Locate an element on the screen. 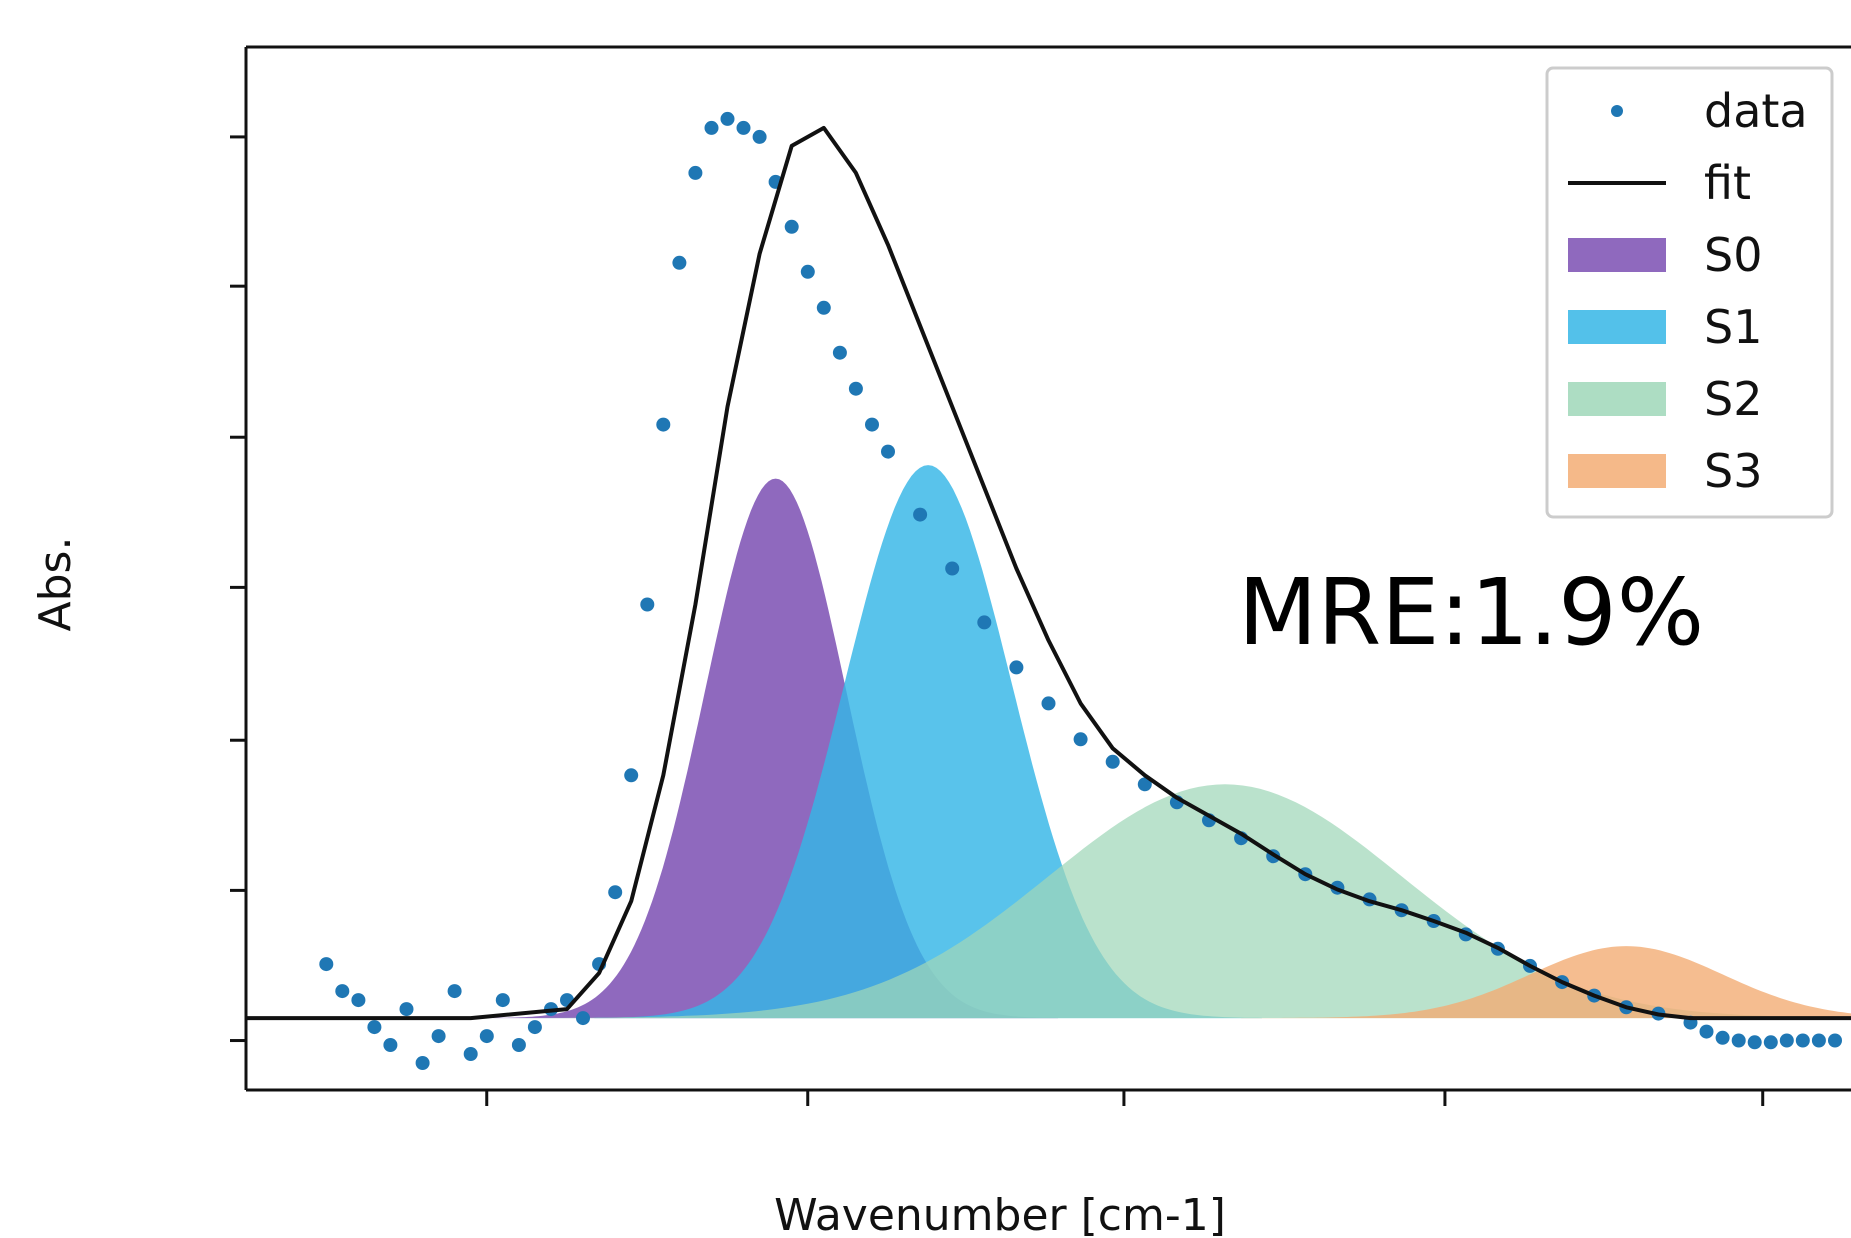  legend-label: data is located at coordinates (1756, 111).